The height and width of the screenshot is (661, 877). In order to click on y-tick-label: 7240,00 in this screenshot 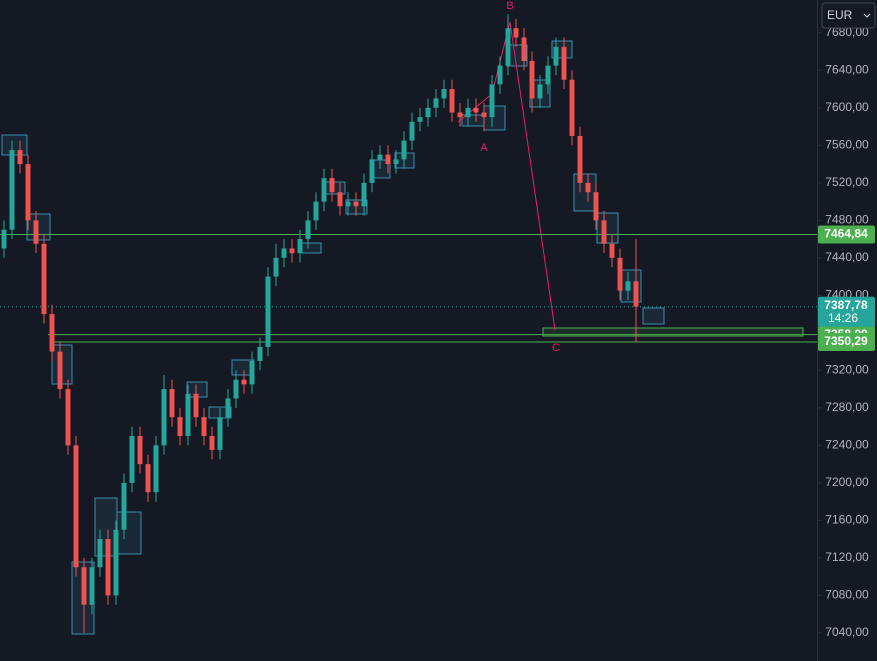, I will do `click(847, 445)`.